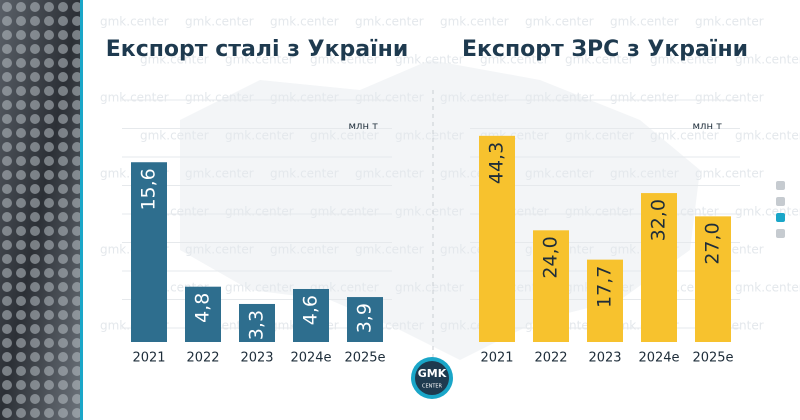  What do you see at coordinates (432, 387) in the screenshot?
I see `logo-subtext: CENTER` at bounding box center [432, 387].